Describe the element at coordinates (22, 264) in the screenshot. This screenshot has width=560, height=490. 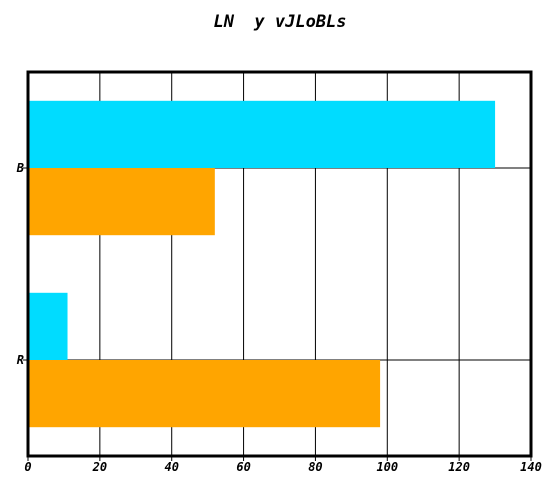
I see `y-axis-ticks: BR` at that location.